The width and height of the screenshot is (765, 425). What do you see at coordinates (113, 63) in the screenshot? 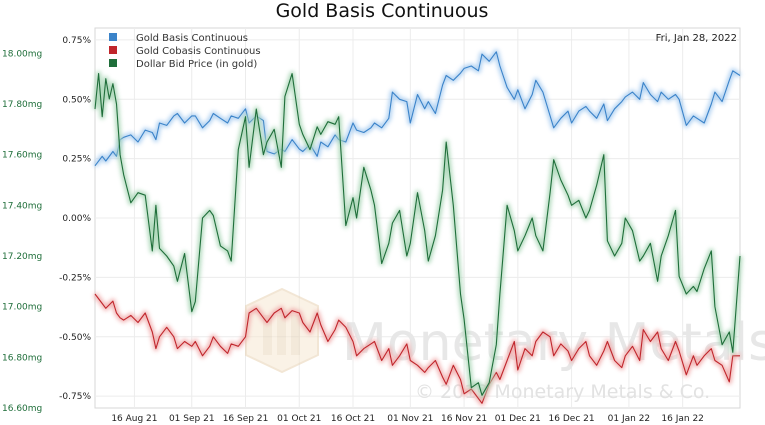
I see `dollar-bid-price-legend-swatch` at bounding box center [113, 63].